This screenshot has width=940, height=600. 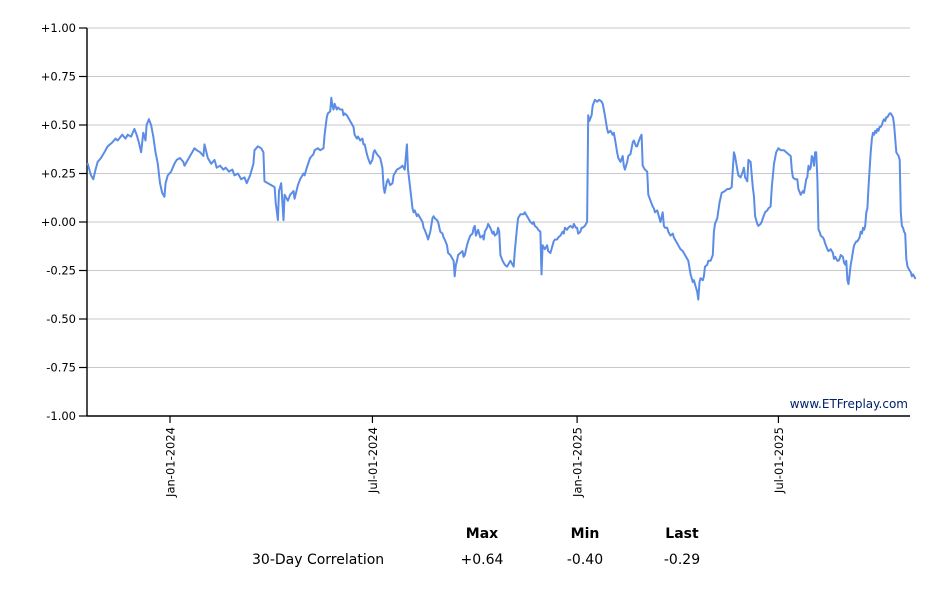 What do you see at coordinates (482, 534) in the screenshot?
I see `stats-header-max: Max` at bounding box center [482, 534].